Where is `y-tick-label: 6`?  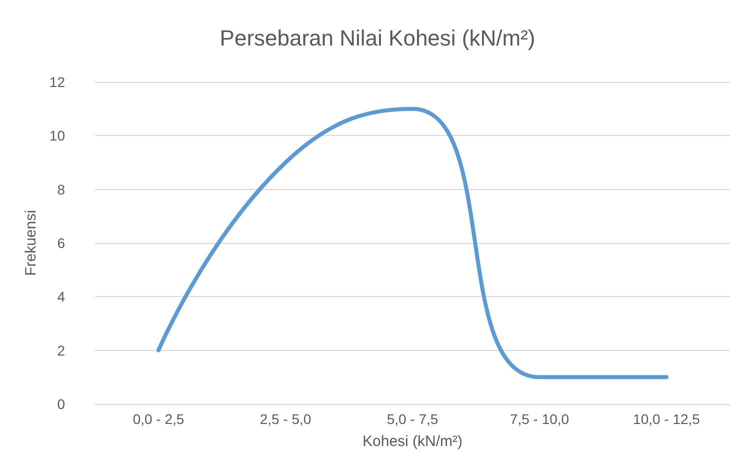 y-tick-label: 6 is located at coordinates (61, 243).